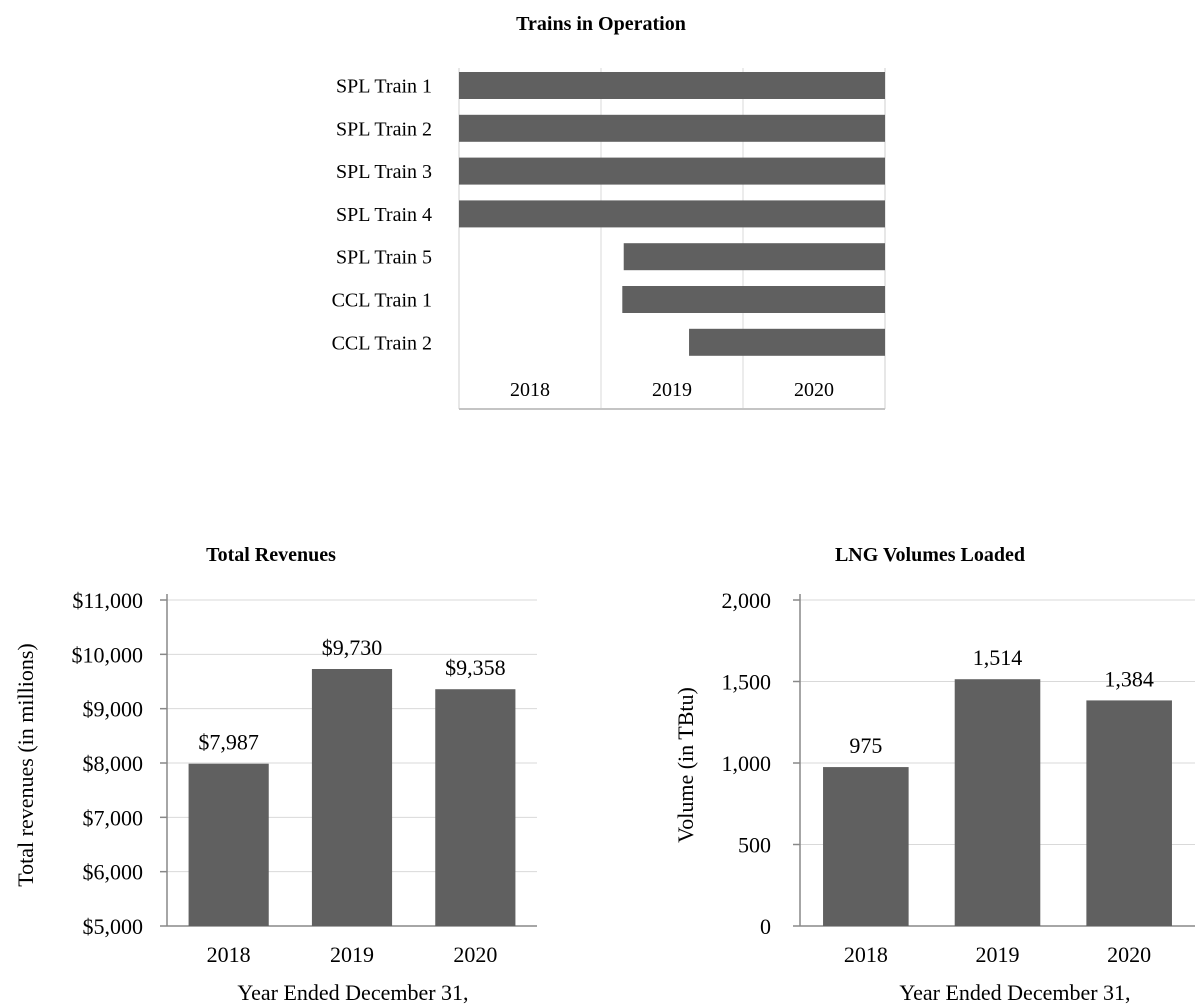  What do you see at coordinates (765, 926) in the screenshot?
I see `y-tick-label: 0` at bounding box center [765, 926].